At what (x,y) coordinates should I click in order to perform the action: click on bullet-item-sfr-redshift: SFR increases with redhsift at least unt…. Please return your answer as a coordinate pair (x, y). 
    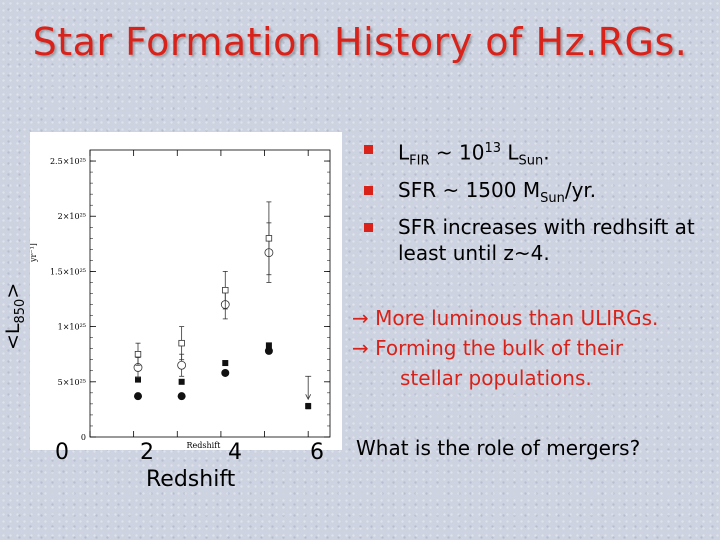
    Looking at the image, I should click on (536, 240).